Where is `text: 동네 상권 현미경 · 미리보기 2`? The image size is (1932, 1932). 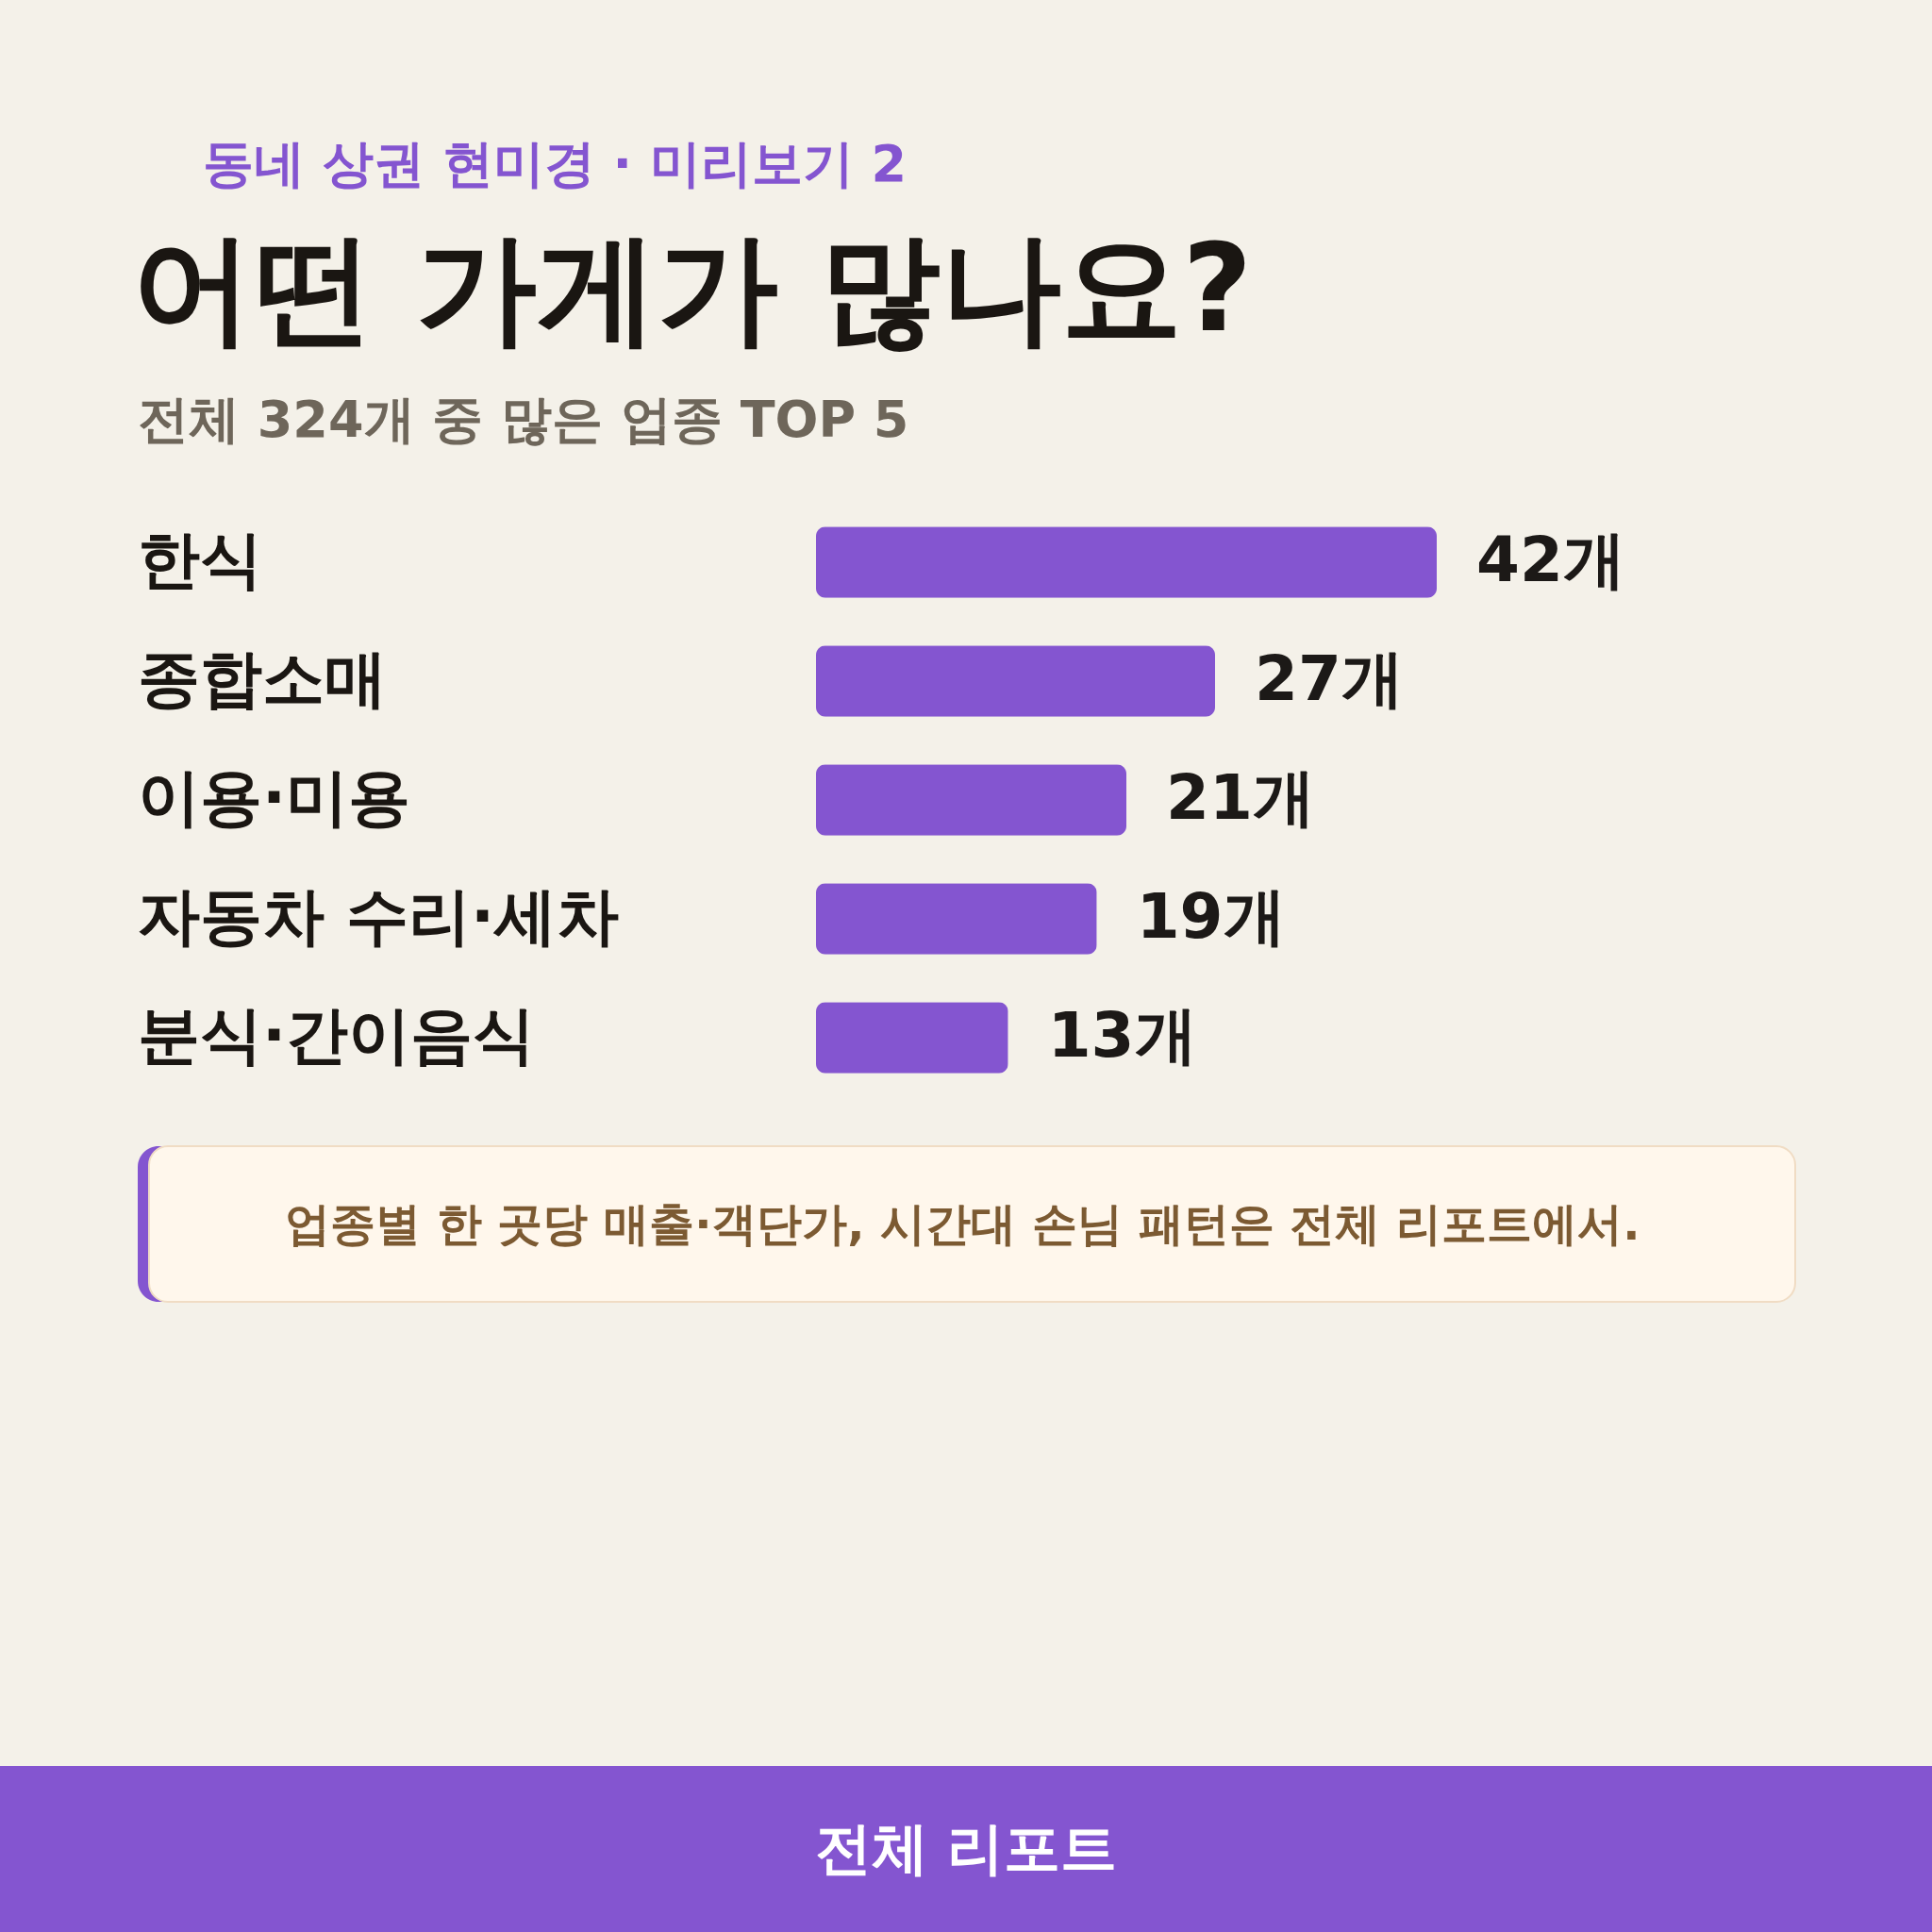 text: 동네 상권 현미경 · 미리보기 2 is located at coordinates (556, 163).